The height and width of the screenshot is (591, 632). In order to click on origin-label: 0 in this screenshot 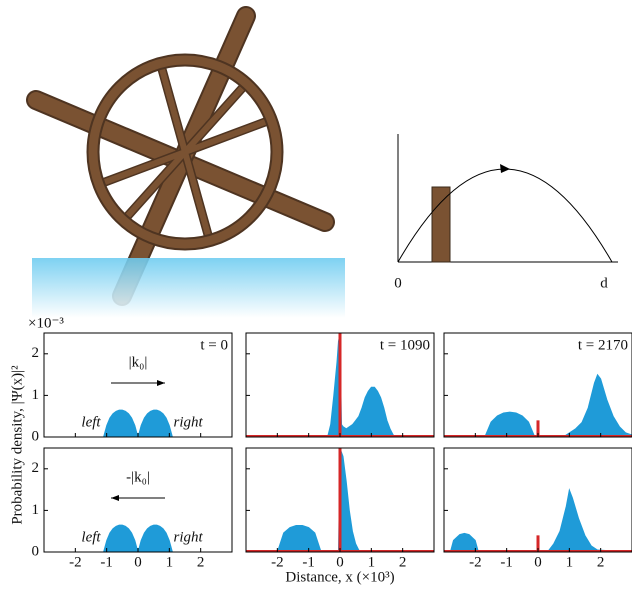, I will do `click(398, 283)`.